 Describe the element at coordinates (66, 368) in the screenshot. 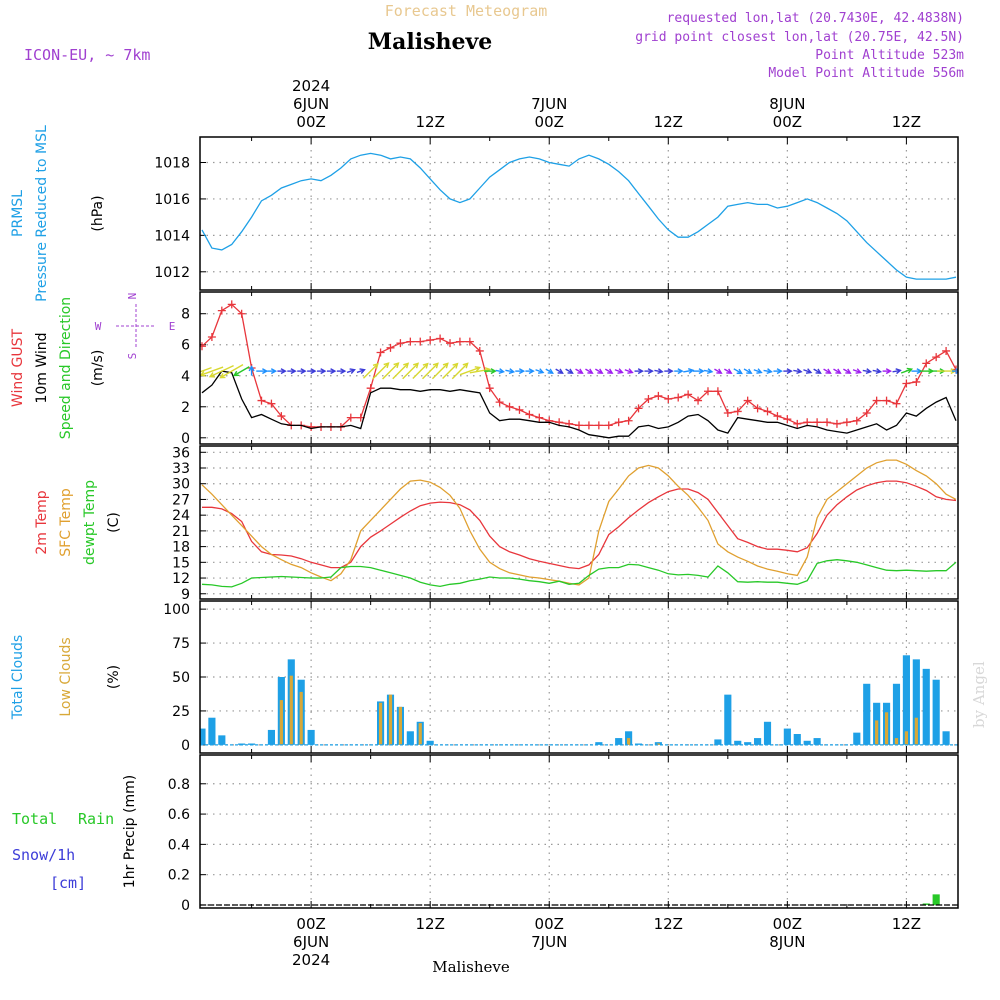

I see `series-label: Speed and Direction` at that location.